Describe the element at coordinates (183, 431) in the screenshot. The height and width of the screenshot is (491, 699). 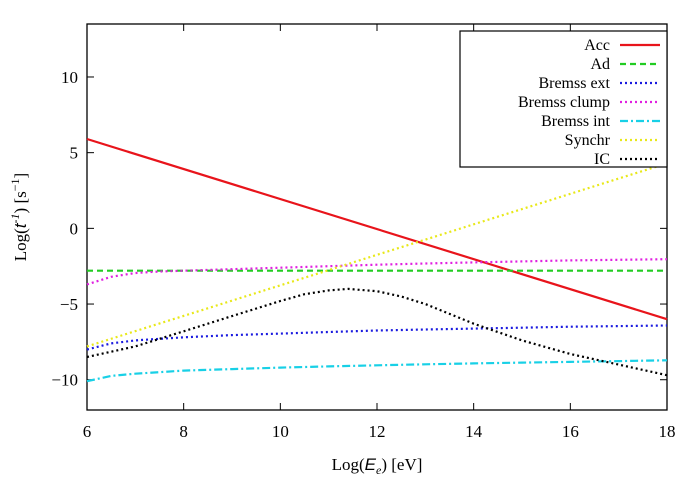
I see `x-tick-label: 8` at that location.